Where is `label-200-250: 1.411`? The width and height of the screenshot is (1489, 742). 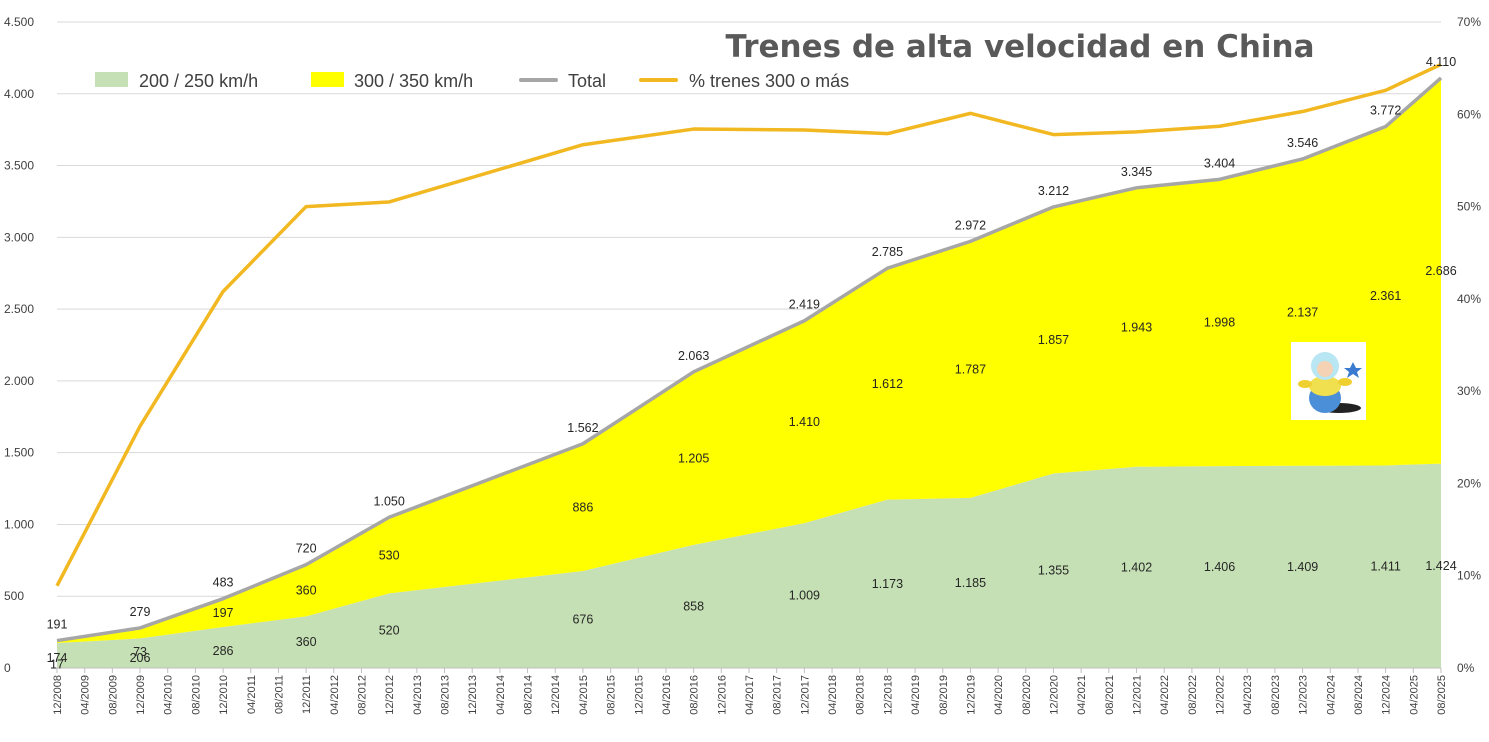 label-200-250: 1.411 is located at coordinates (1385, 567).